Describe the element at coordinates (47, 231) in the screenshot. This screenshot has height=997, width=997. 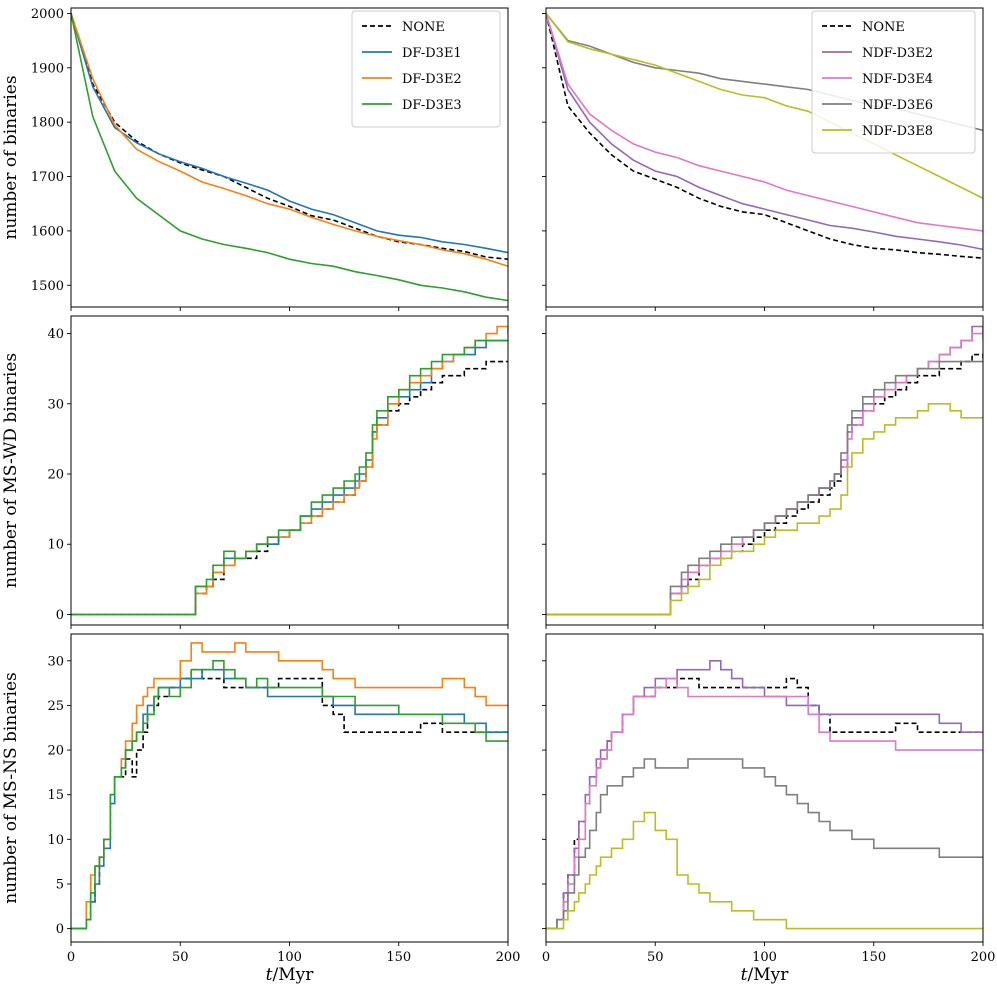
I see `y-tick-label: 1600` at that location.